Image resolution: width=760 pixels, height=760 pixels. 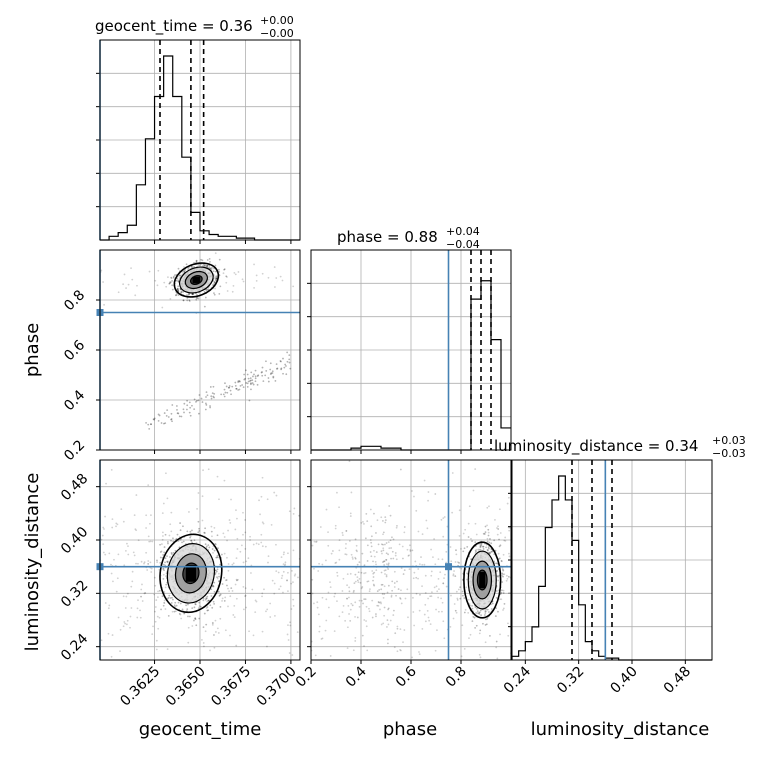 What do you see at coordinates (729, 453) in the screenshot?
I see `title-luminosity-distance-minus: −0.03` at bounding box center [729, 453].